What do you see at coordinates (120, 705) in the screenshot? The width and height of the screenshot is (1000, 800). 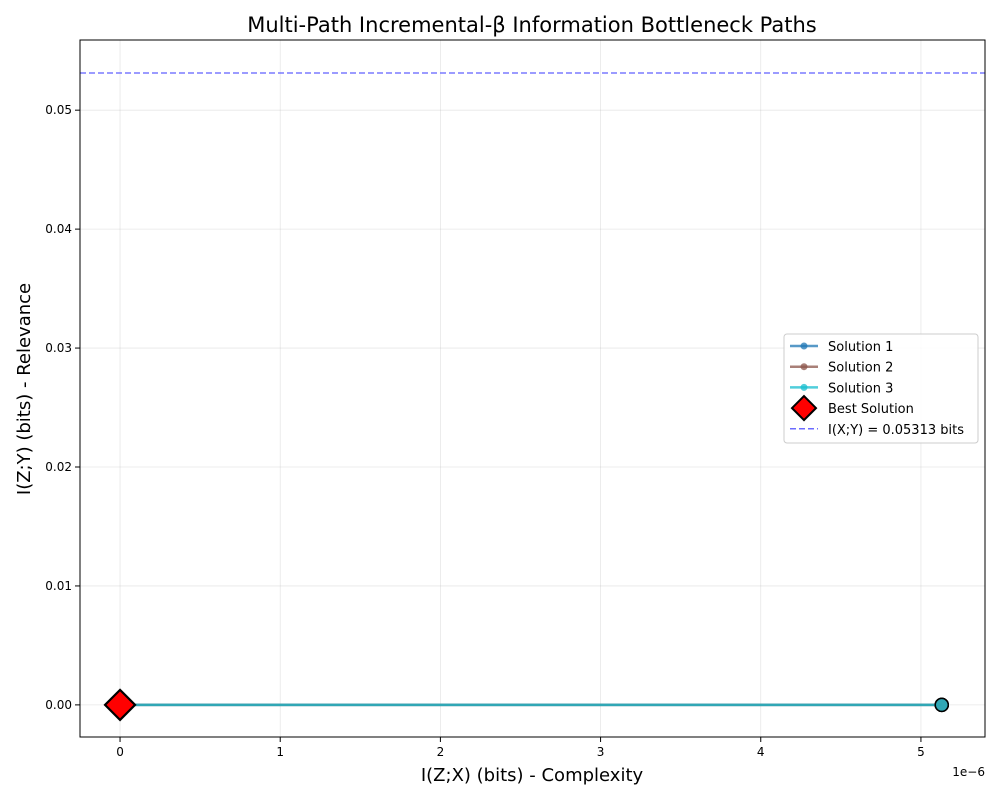 I see `best-solution-marker` at bounding box center [120, 705].